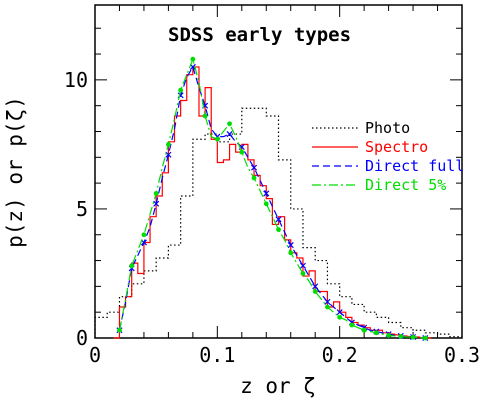 Image resolution: width=480 pixels, height=403 pixels. Describe the element at coordinates (259, 35) in the screenshot. I see `chart-title: SDSS early types` at that location.